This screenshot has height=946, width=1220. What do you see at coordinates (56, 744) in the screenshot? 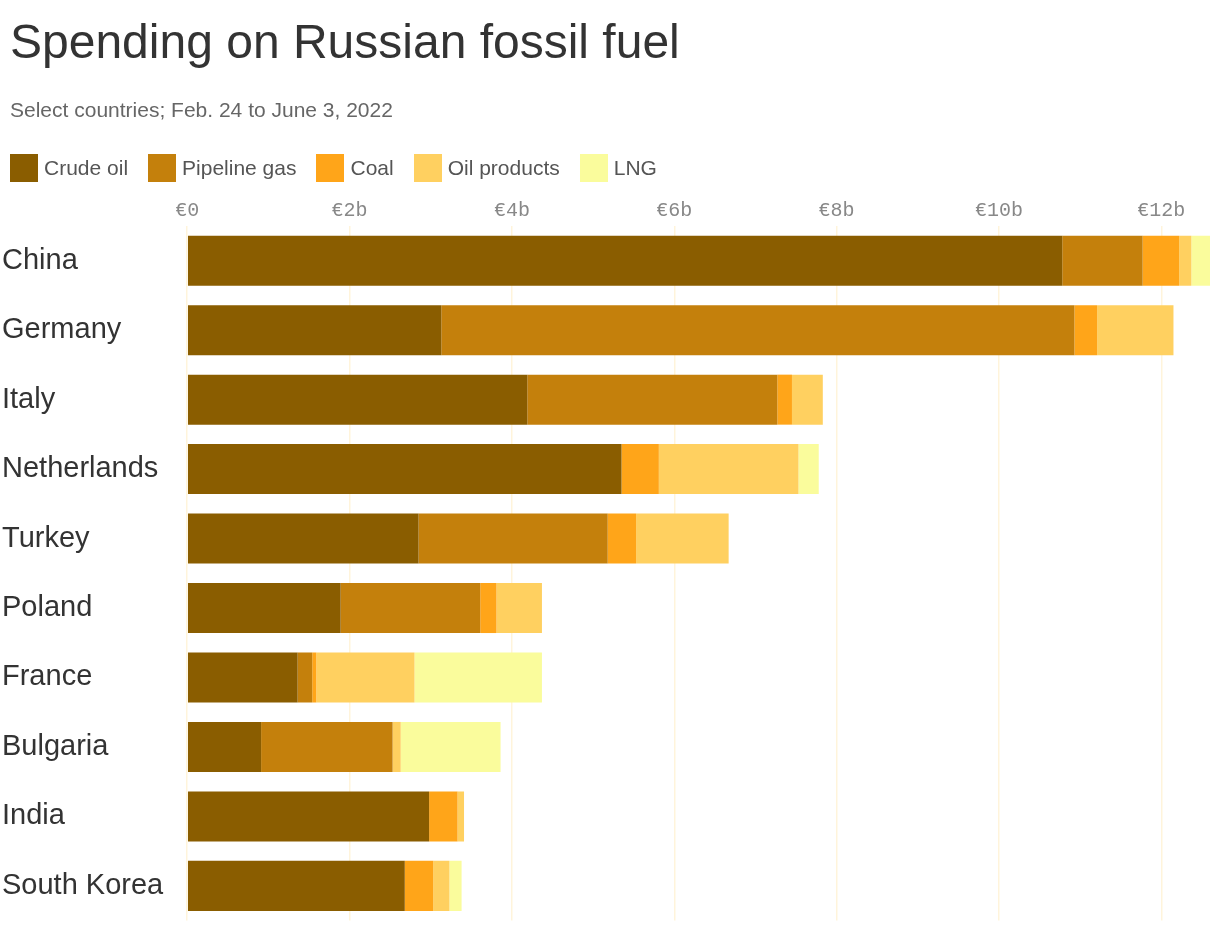
I see `y-tick-label: Bulgaria` at bounding box center [56, 744].